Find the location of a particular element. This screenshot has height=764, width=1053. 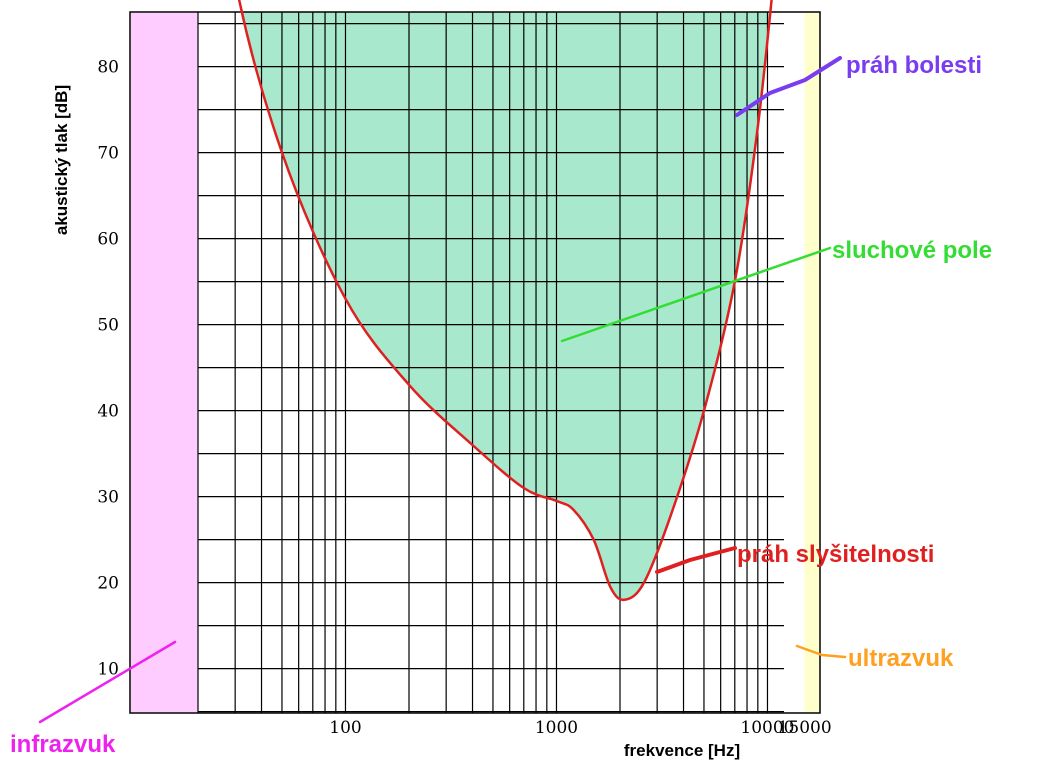

annotation-infrasound: infrazvuk is located at coordinates (93, 699).